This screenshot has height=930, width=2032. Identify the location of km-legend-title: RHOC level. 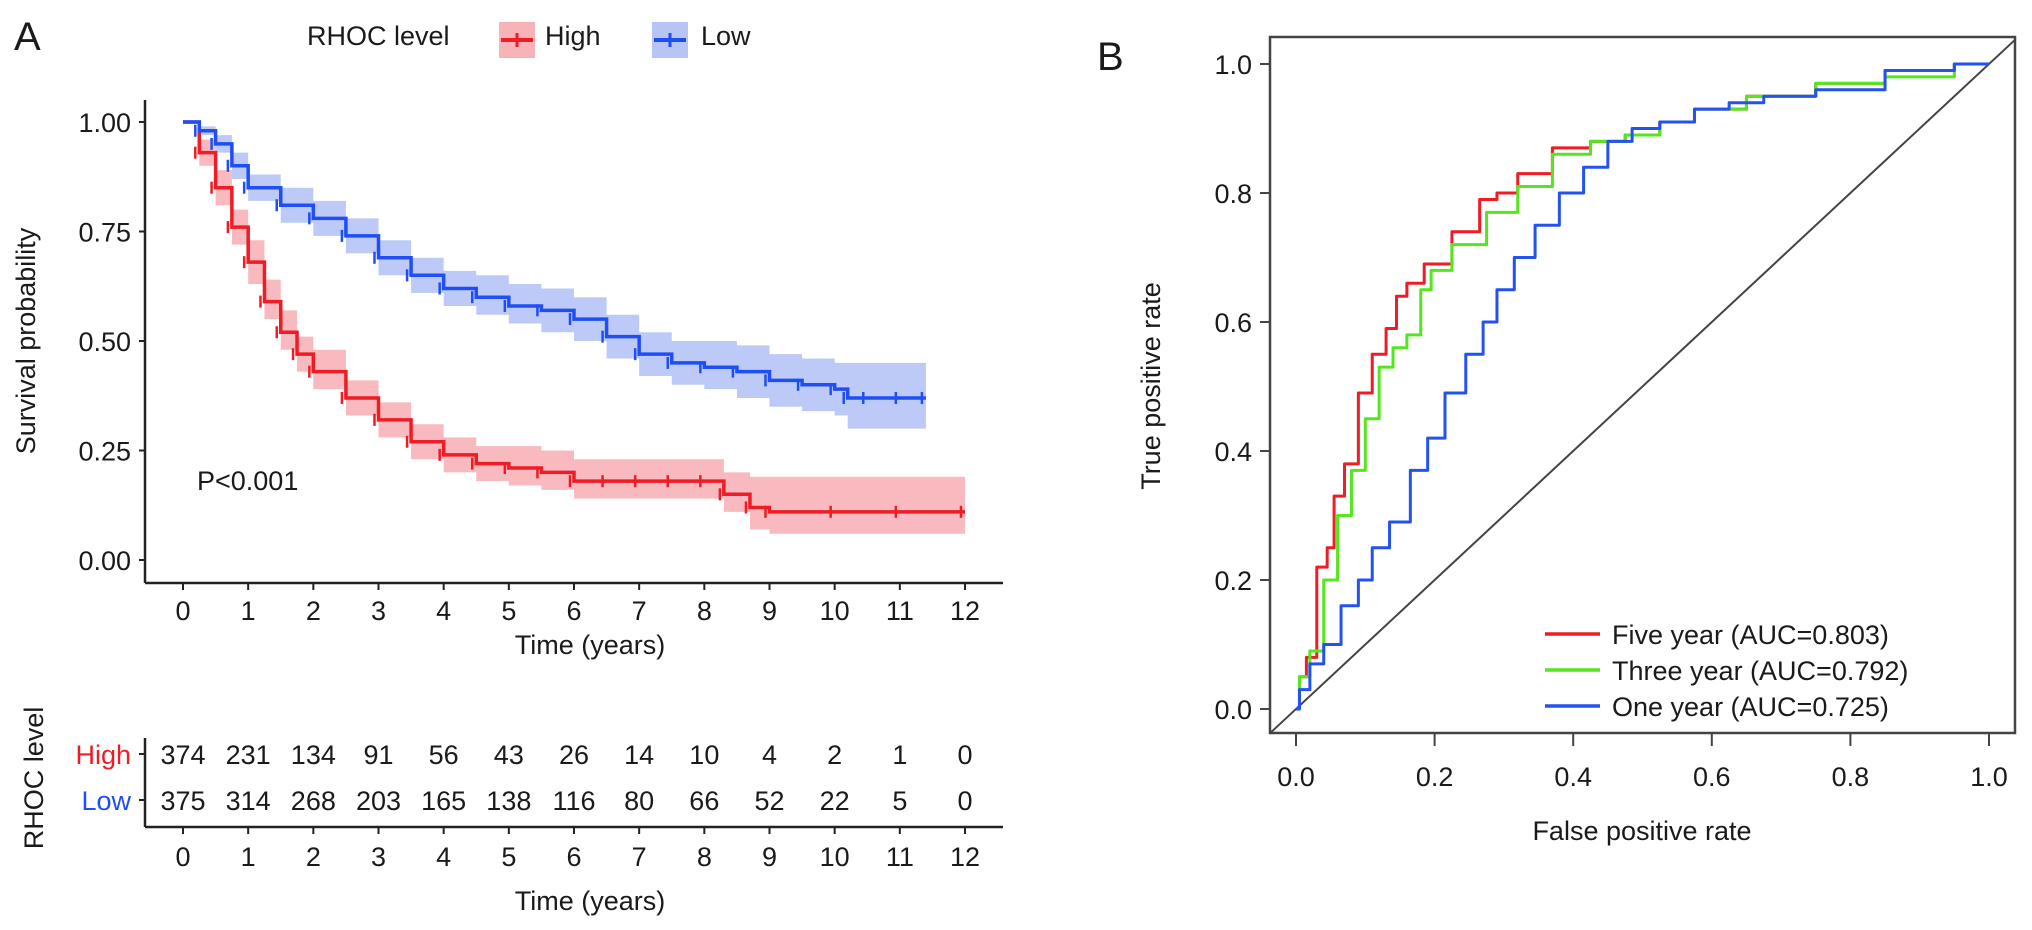
(378, 36).